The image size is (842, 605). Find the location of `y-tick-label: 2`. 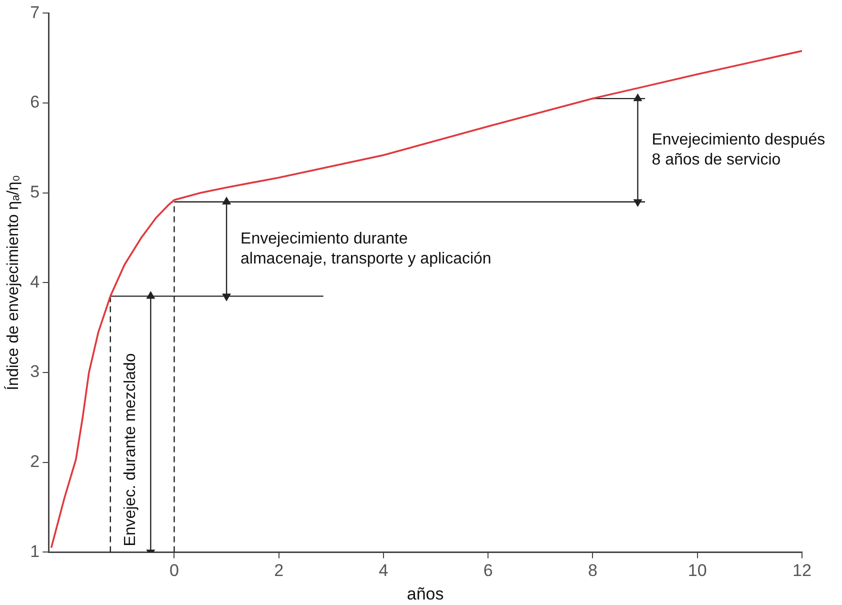

y-tick-label: 2 is located at coordinates (35, 462).